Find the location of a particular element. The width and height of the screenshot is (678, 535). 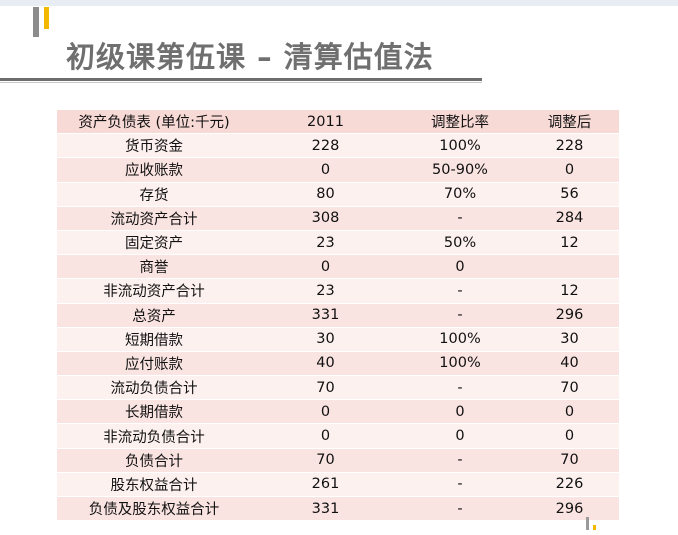

row-label: 流动负债合计 is located at coordinates (154, 388).